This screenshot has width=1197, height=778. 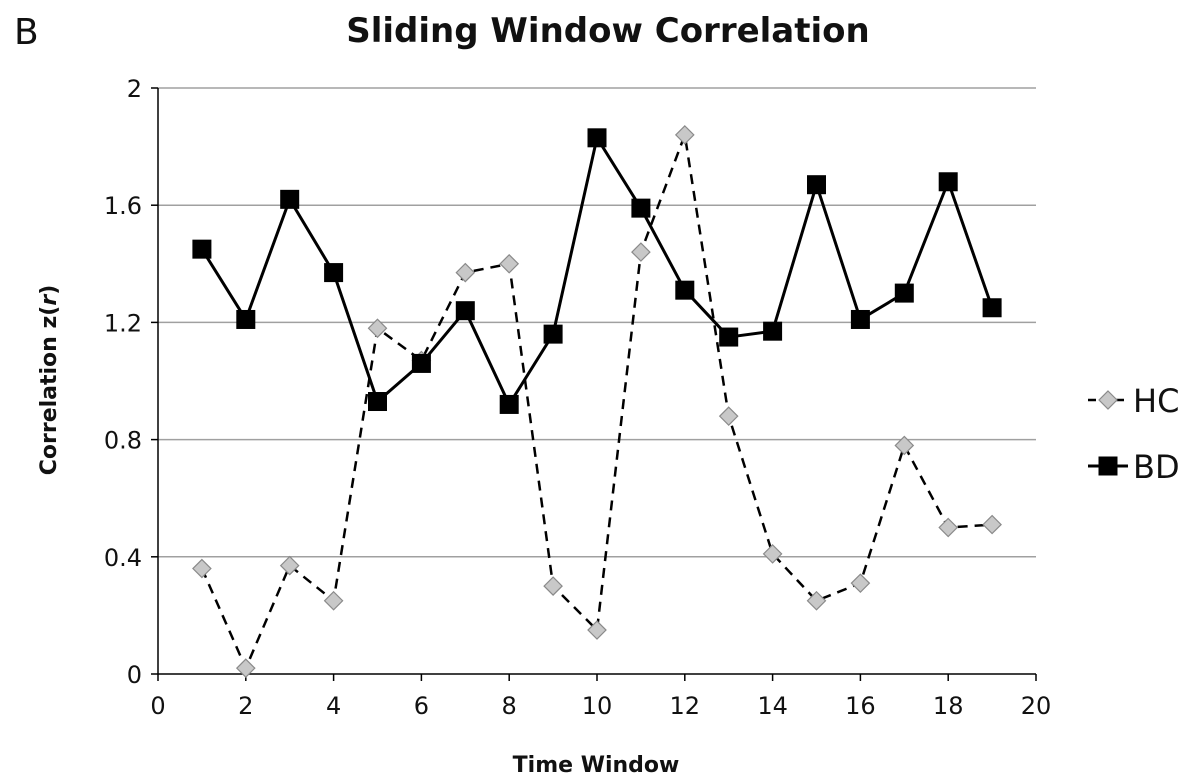 I want to click on legend-item-bd: BD, so click(x=1134, y=467).